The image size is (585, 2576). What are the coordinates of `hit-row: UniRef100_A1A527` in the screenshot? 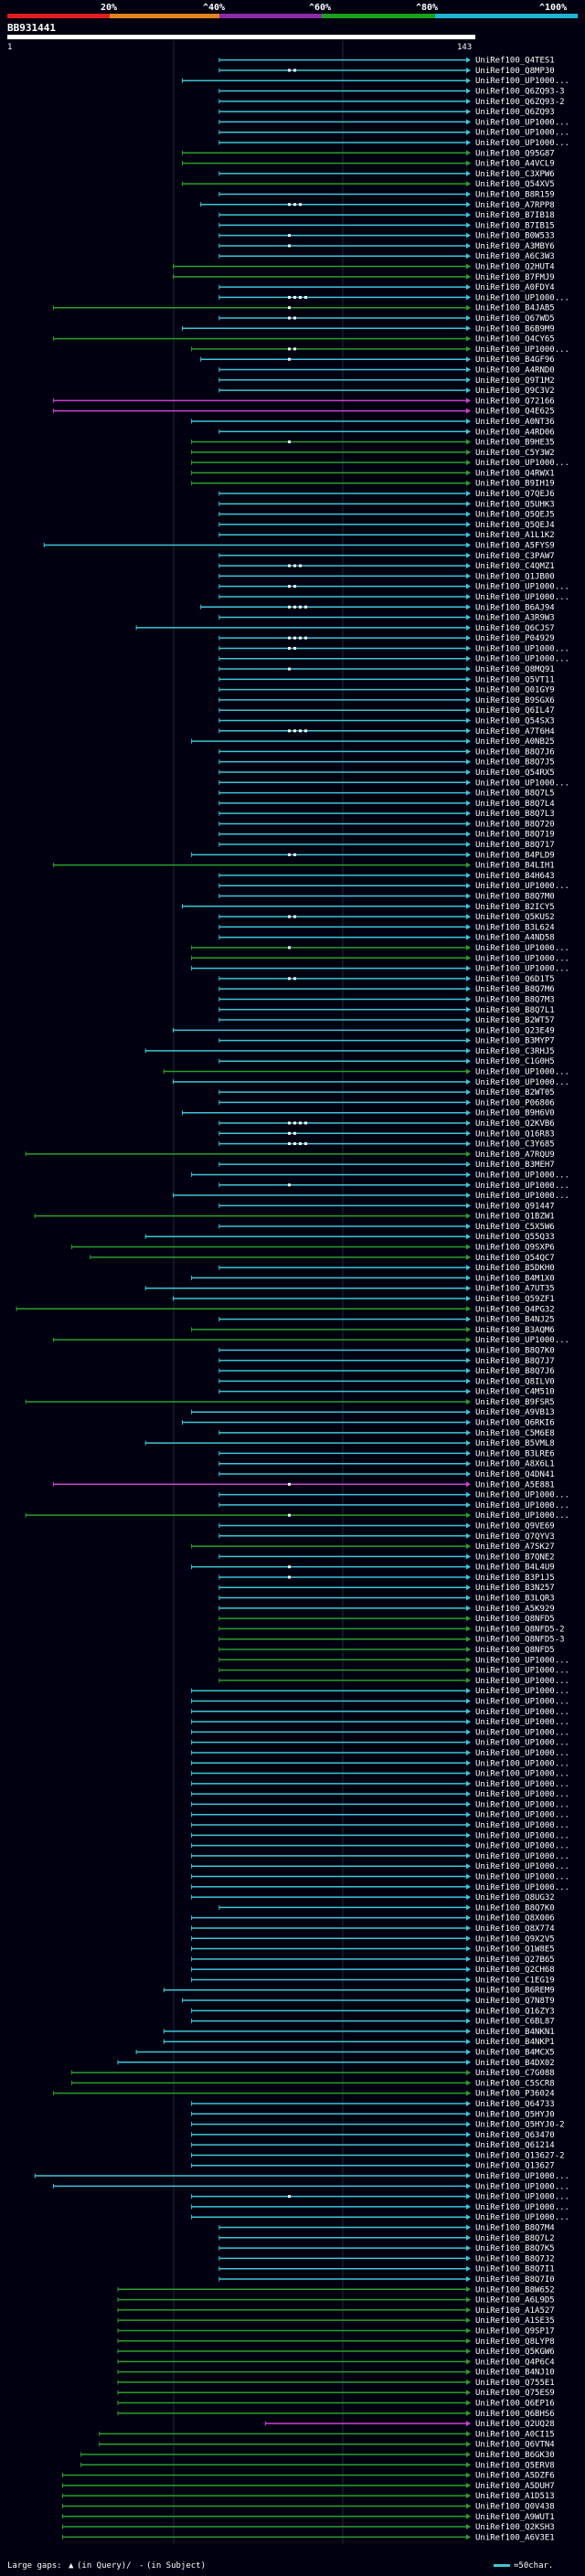 It's located at (336, 2311).